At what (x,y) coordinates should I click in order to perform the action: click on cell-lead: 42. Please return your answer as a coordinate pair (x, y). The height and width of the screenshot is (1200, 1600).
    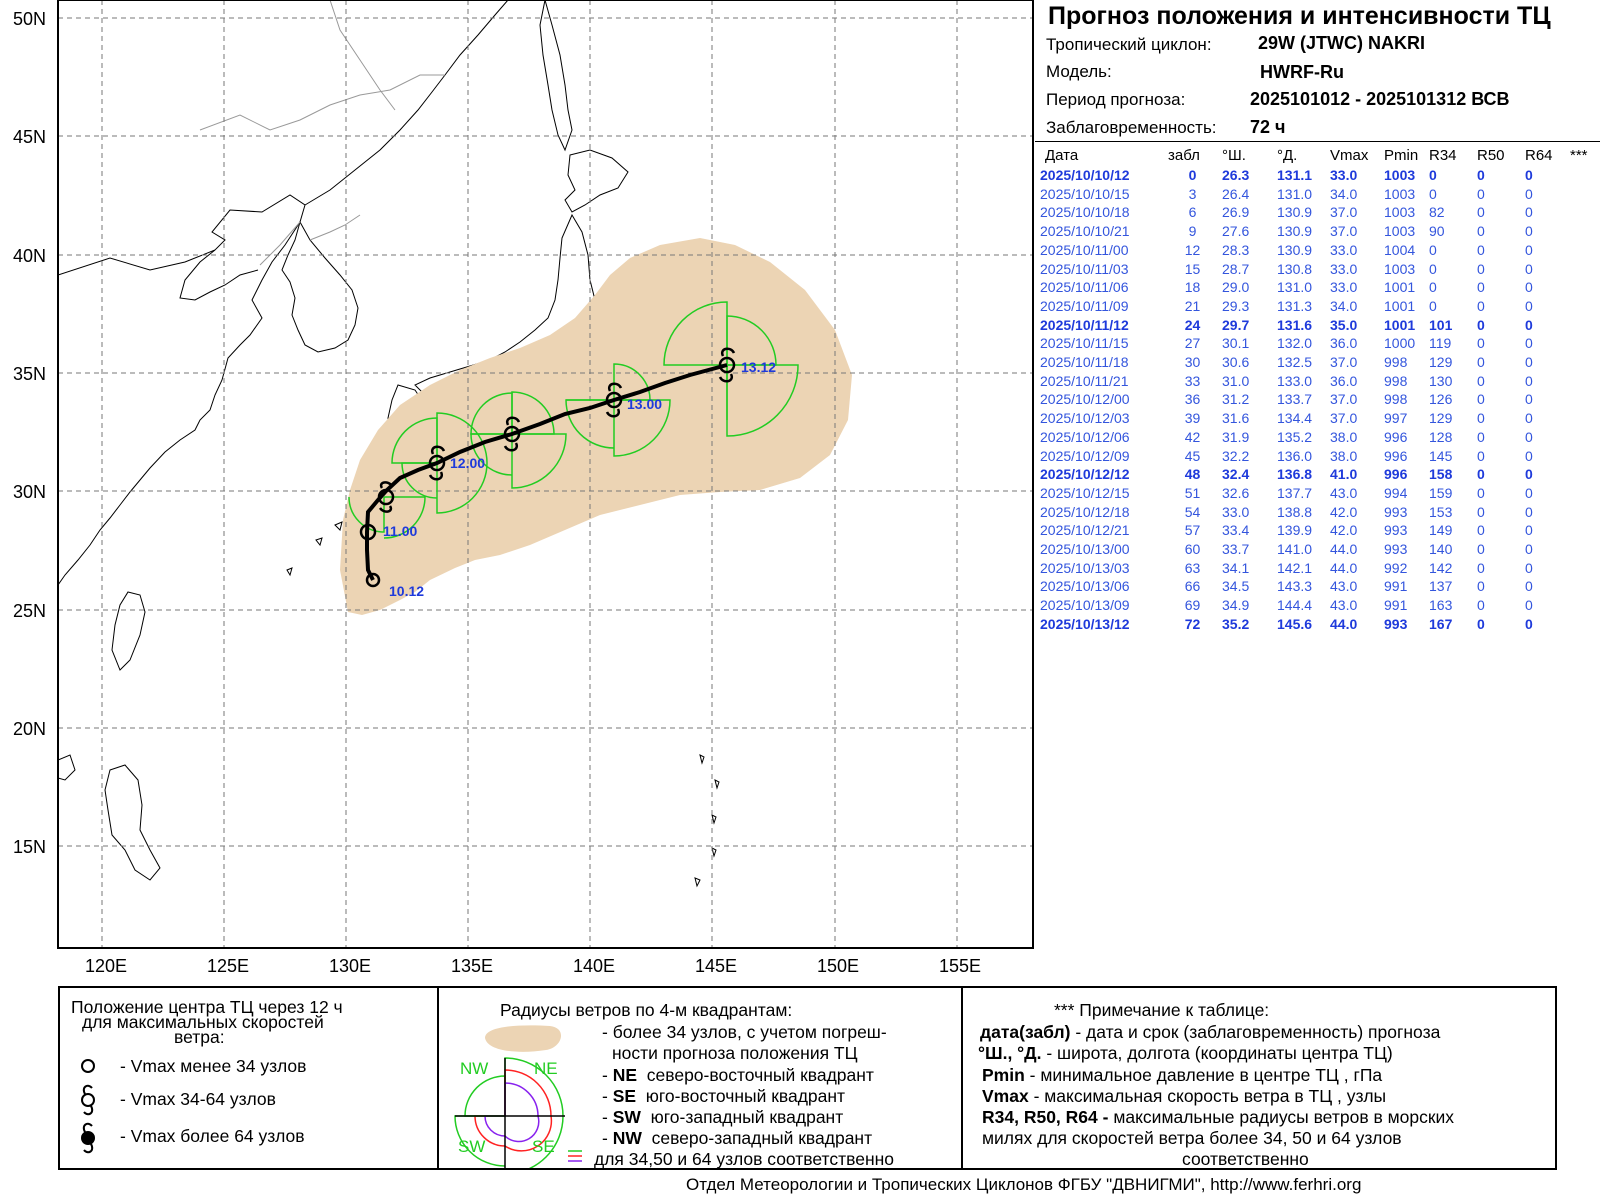
    Looking at the image, I should click on (1192, 436).